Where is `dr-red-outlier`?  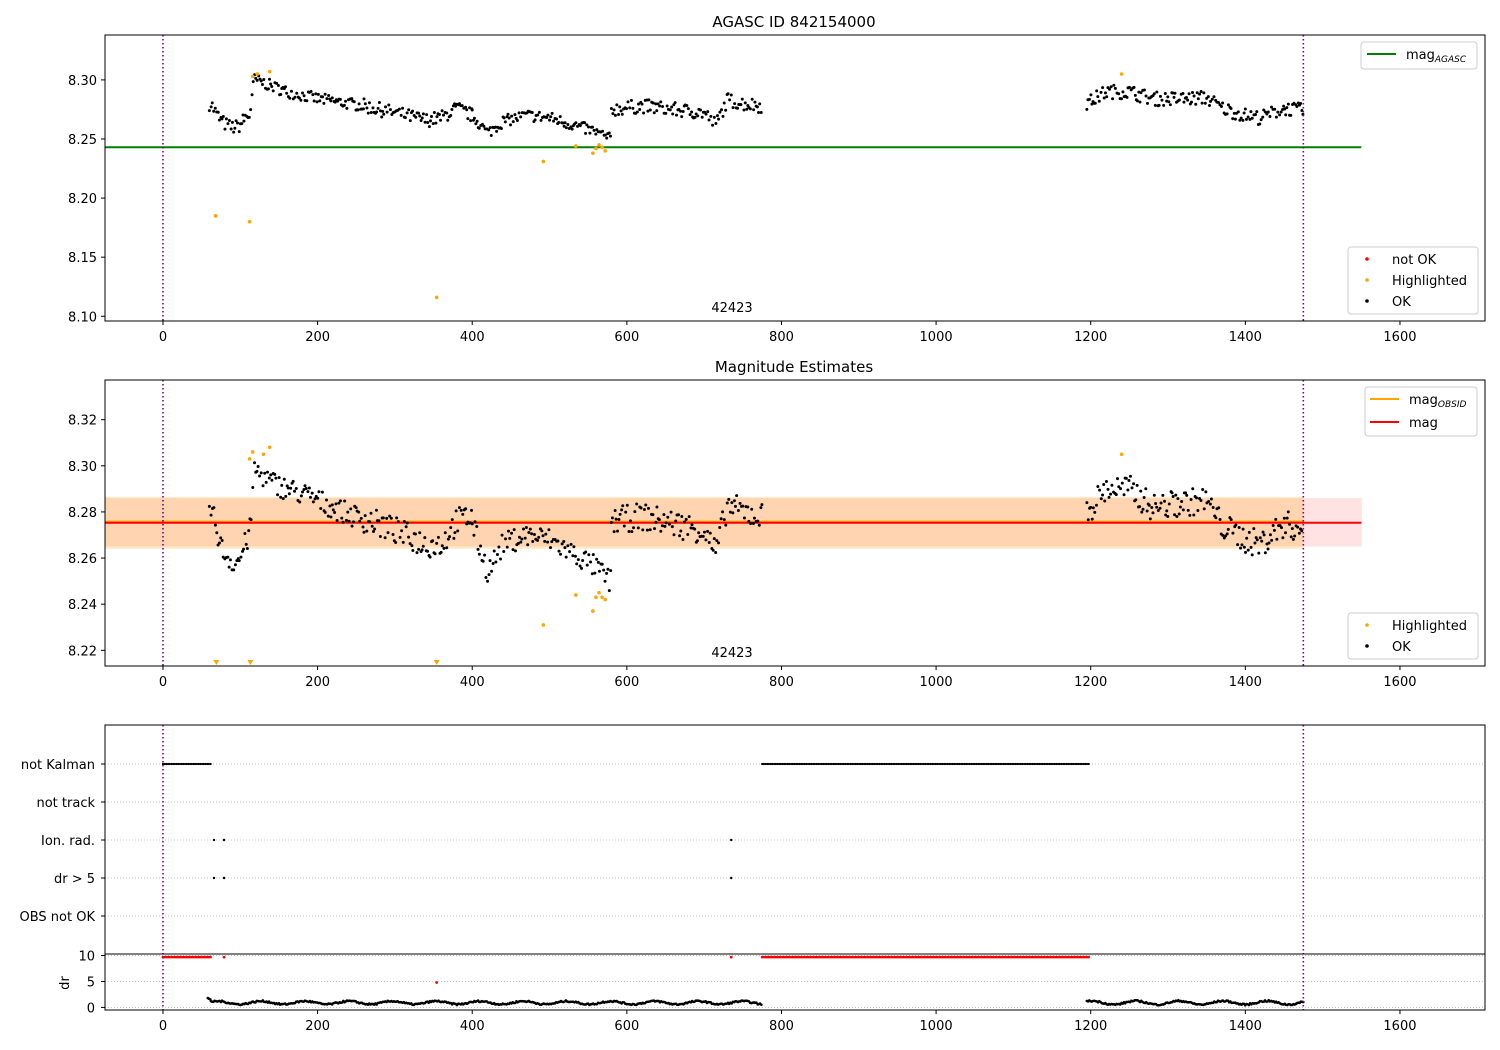
dr-red-outlier is located at coordinates (437, 982).